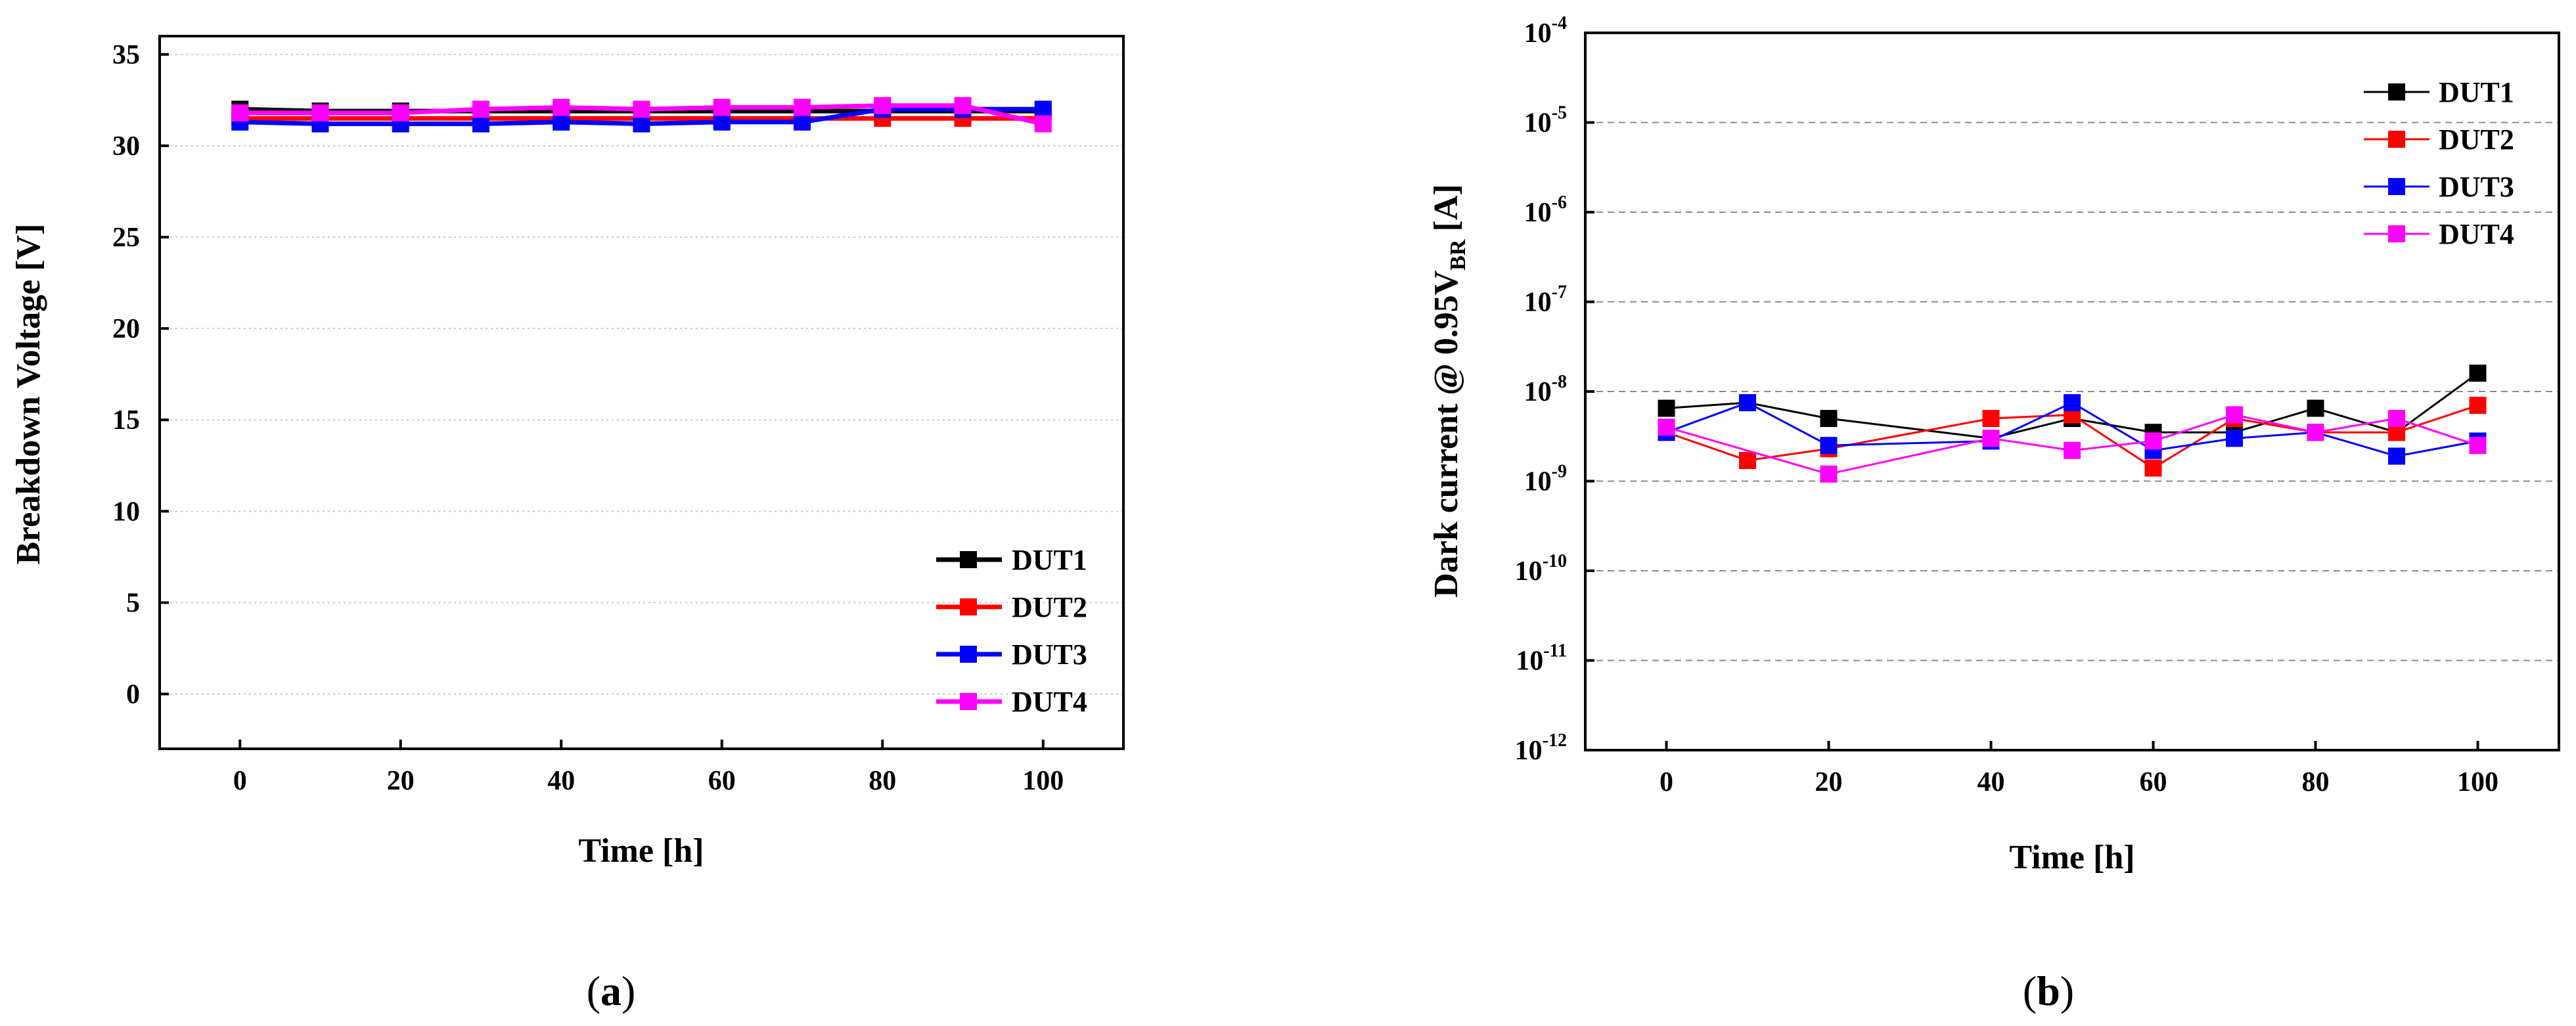  Describe the element at coordinates (1991, 782) in the screenshot. I see `chart-b-x-tick-label: 40` at that location.